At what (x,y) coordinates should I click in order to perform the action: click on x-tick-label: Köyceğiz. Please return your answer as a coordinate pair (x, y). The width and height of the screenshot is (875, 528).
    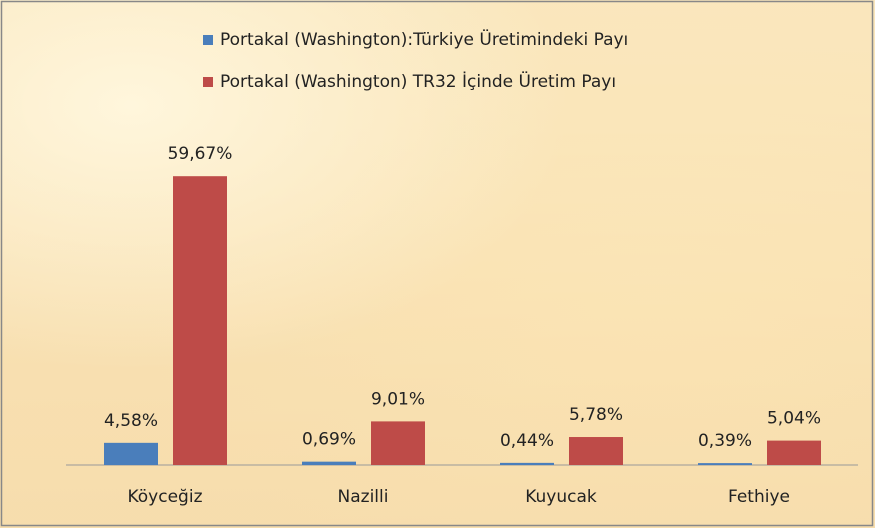
    Looking at the image, I should click on (164, 497).